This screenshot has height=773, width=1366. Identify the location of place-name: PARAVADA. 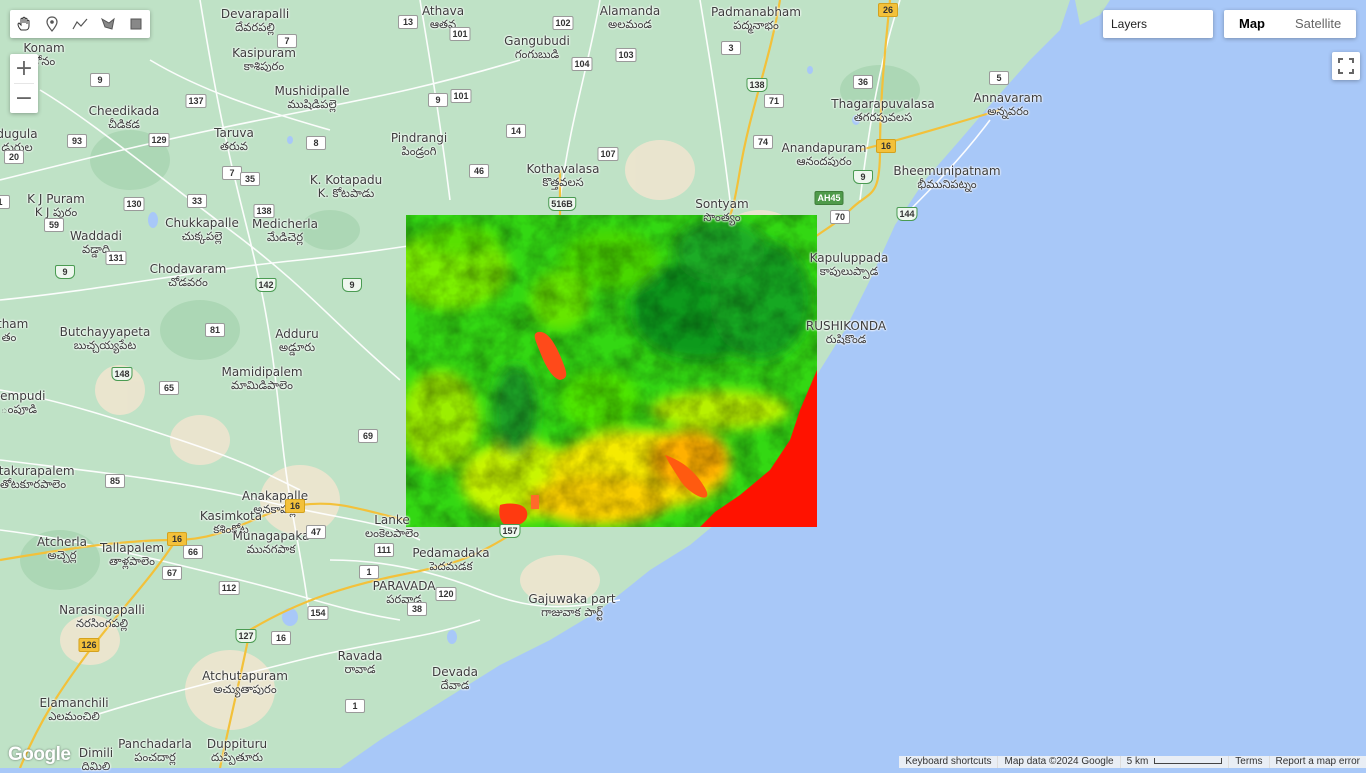
(404, 586).